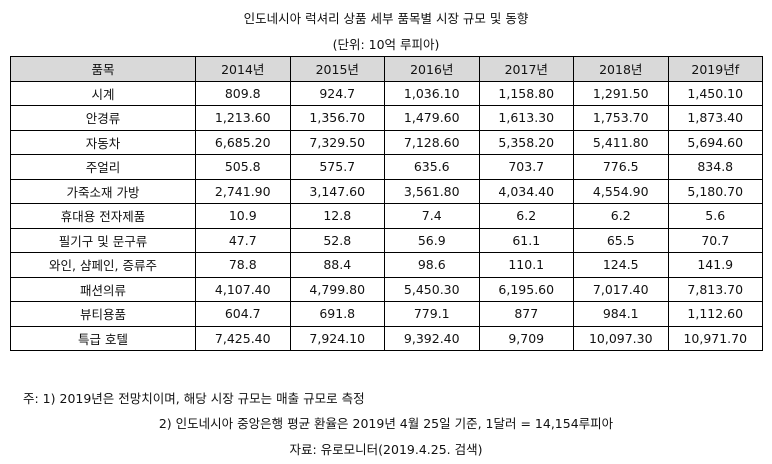 The width and height of the screenshot is (772, 464). I want to click on value-cell: 7.4, so click(432, 216).